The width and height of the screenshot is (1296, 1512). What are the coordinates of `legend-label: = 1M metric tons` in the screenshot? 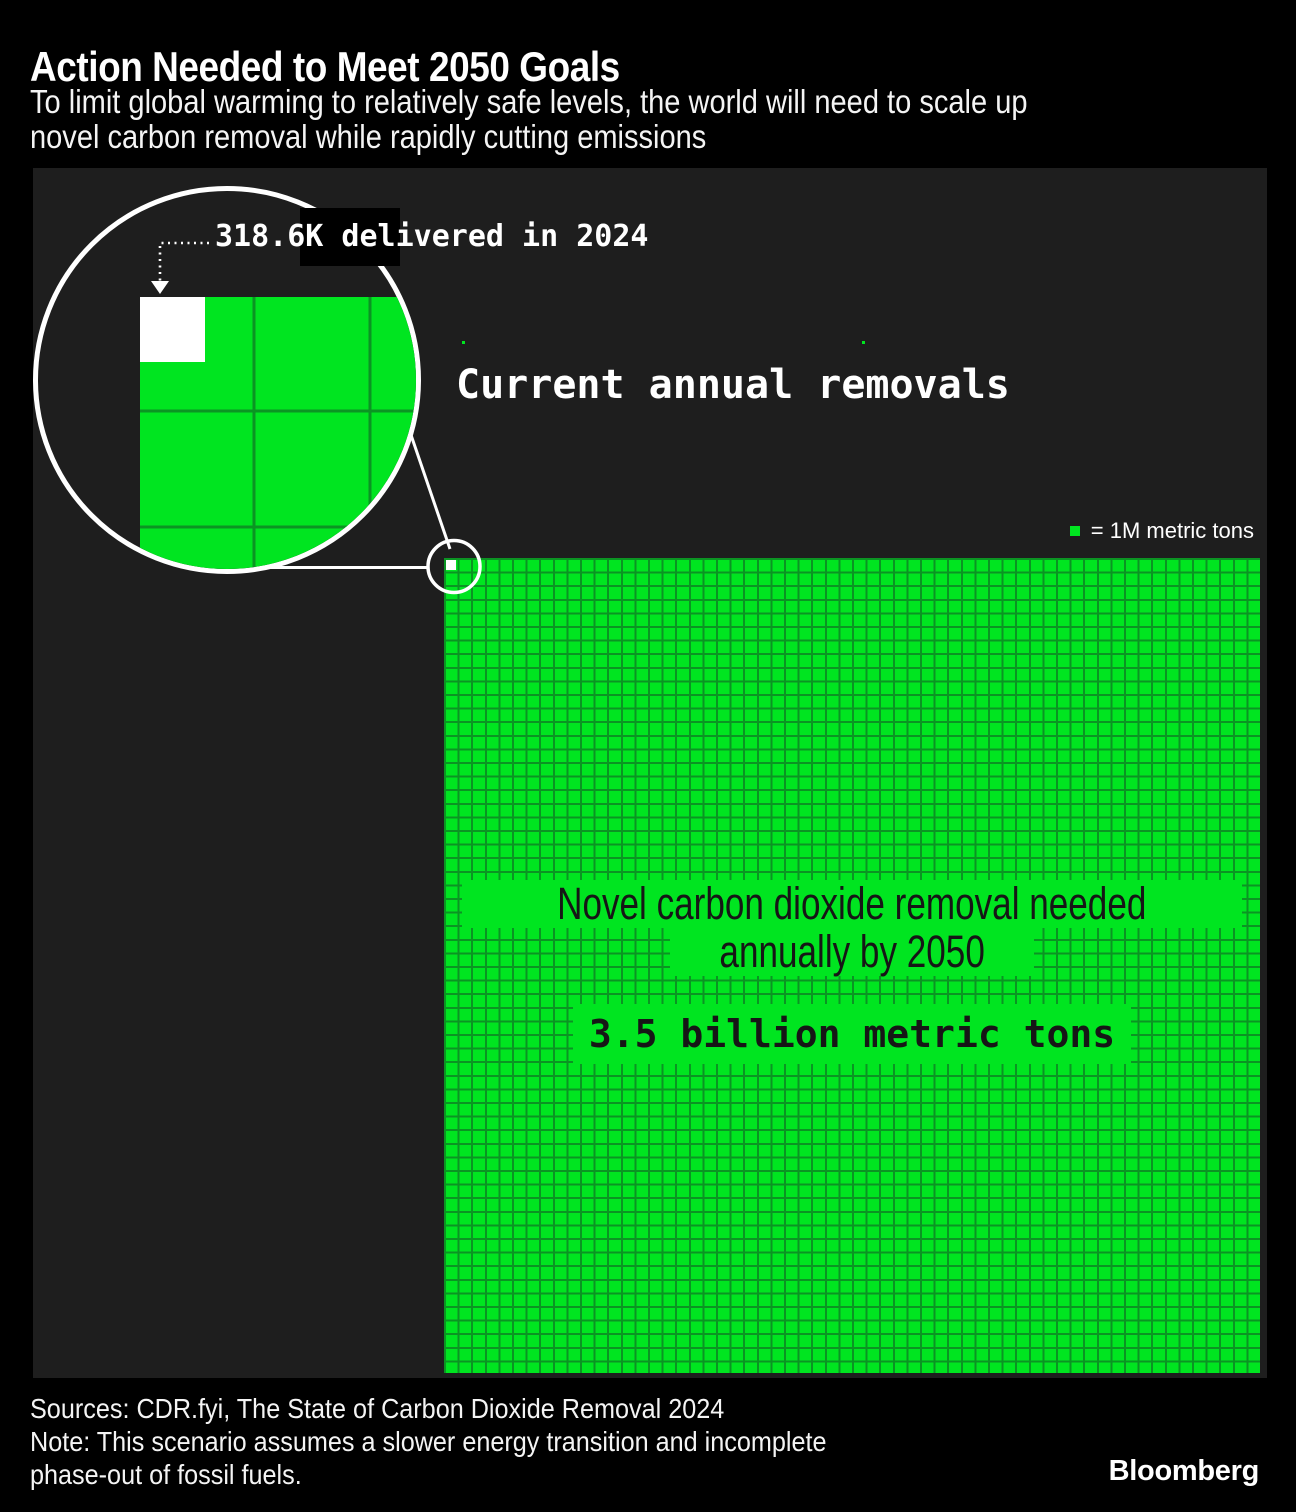 It's located at (1172, 530).